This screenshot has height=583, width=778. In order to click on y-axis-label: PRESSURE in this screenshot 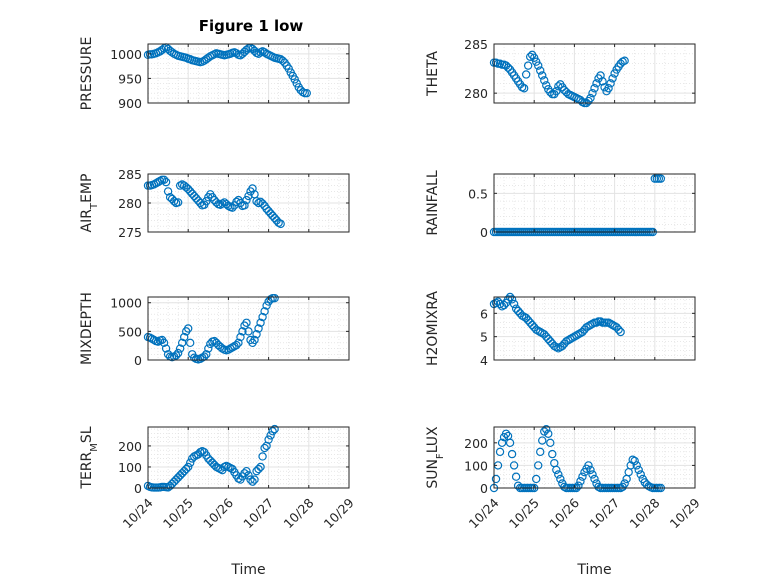, I will do `click(87, 74)`.